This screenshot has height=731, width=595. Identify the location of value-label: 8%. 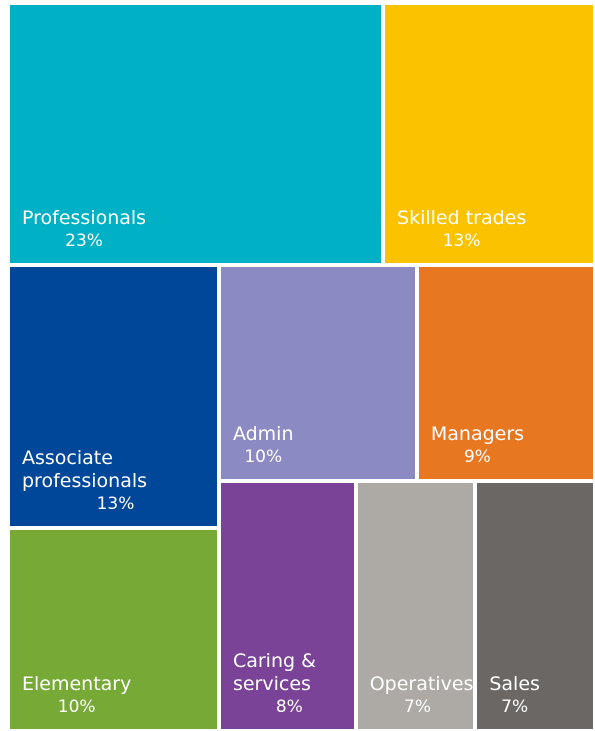
(289, 706).